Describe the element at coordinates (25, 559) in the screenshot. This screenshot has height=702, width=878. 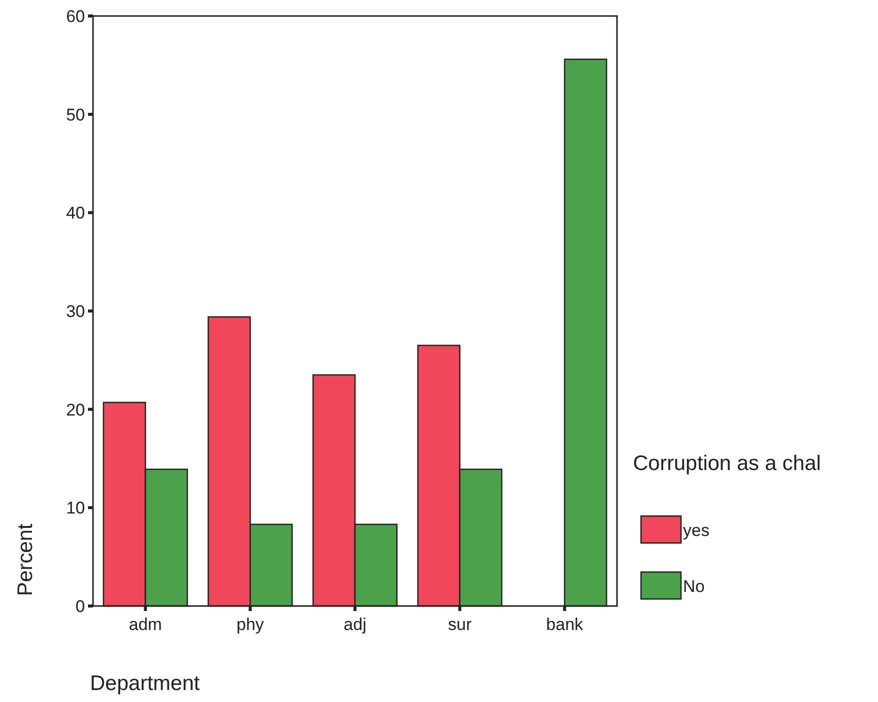
I see `y-axis-title: Percent` at that location.